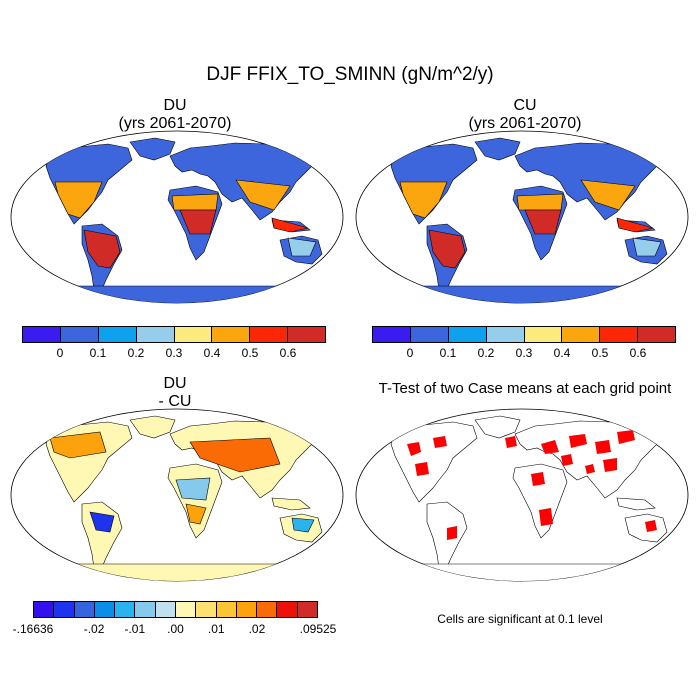 The image size is (700, 700). I want to click on diff-title-line2: - CU, so click(175, 401).